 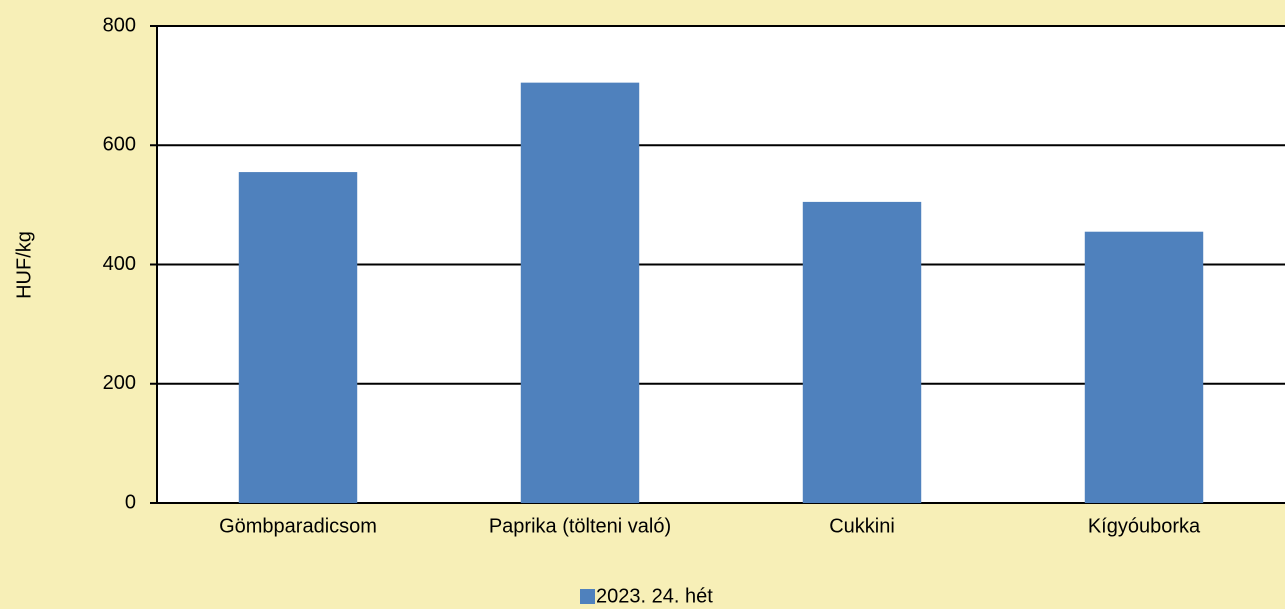 What do you see at coordinates (119, 25) in the screenshot?
I see `y-tick-label: 800` at bounding box center [119, 25].